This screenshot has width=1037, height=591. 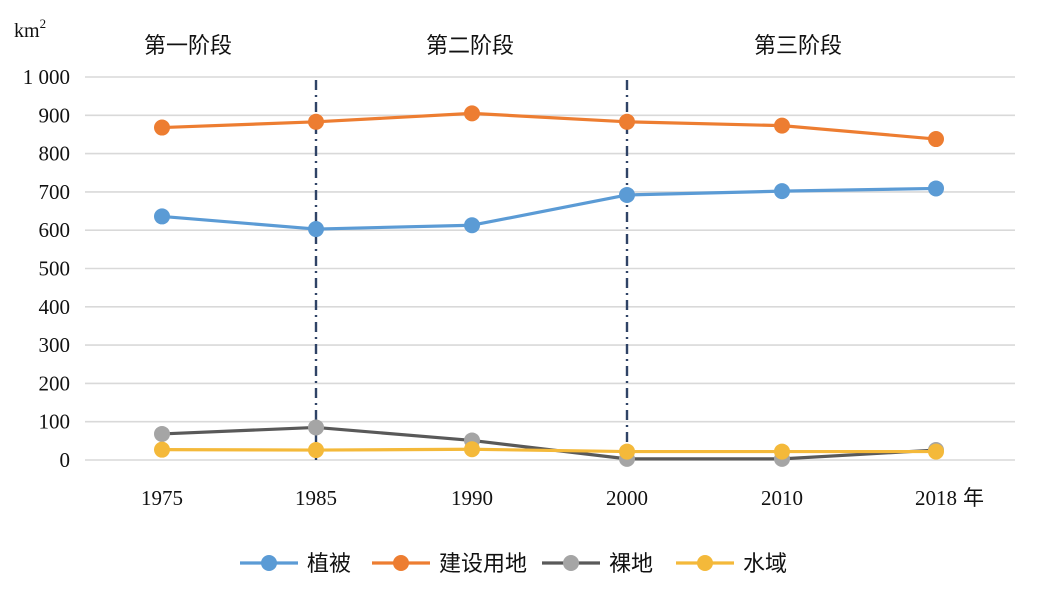 I want to click on legend-item-2: 建设用地, so click(x=449, y=564).